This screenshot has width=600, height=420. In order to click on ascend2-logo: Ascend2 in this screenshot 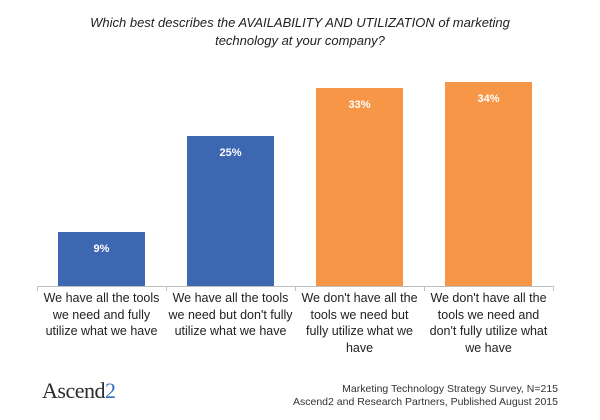, I will do `click(79, 391)`.